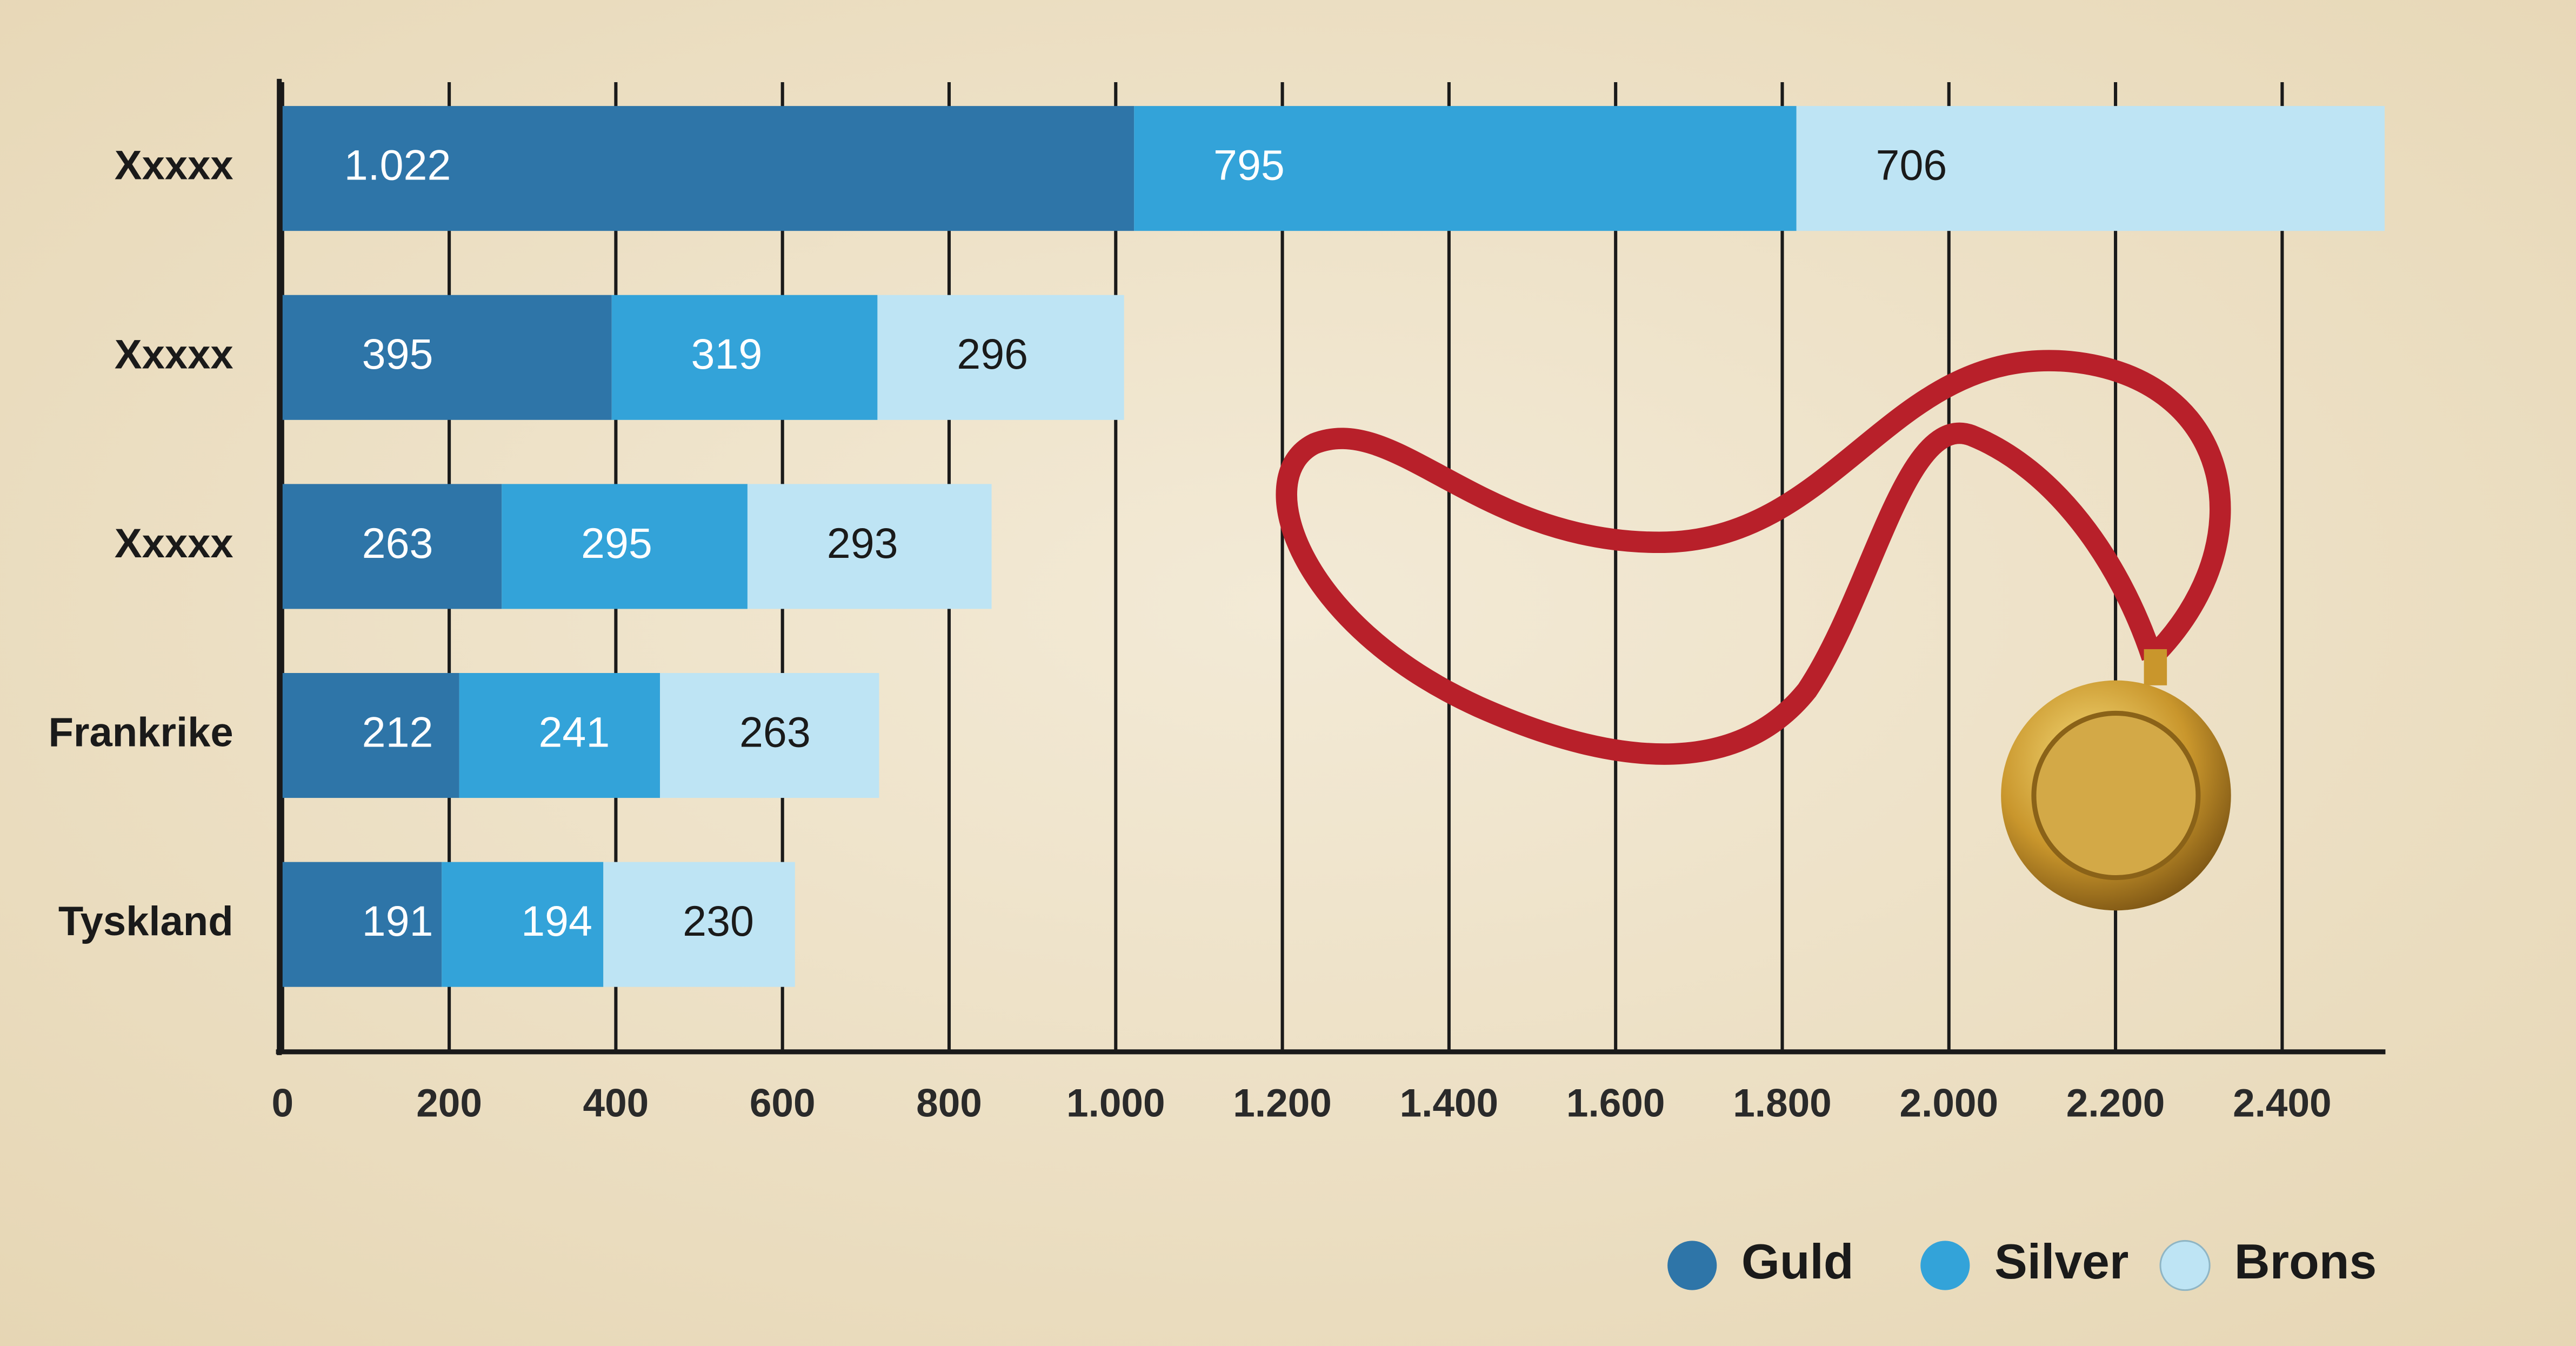 This screenshot has height=1346, width=2576. I want to click on value-label: 241, so click(574, 732).